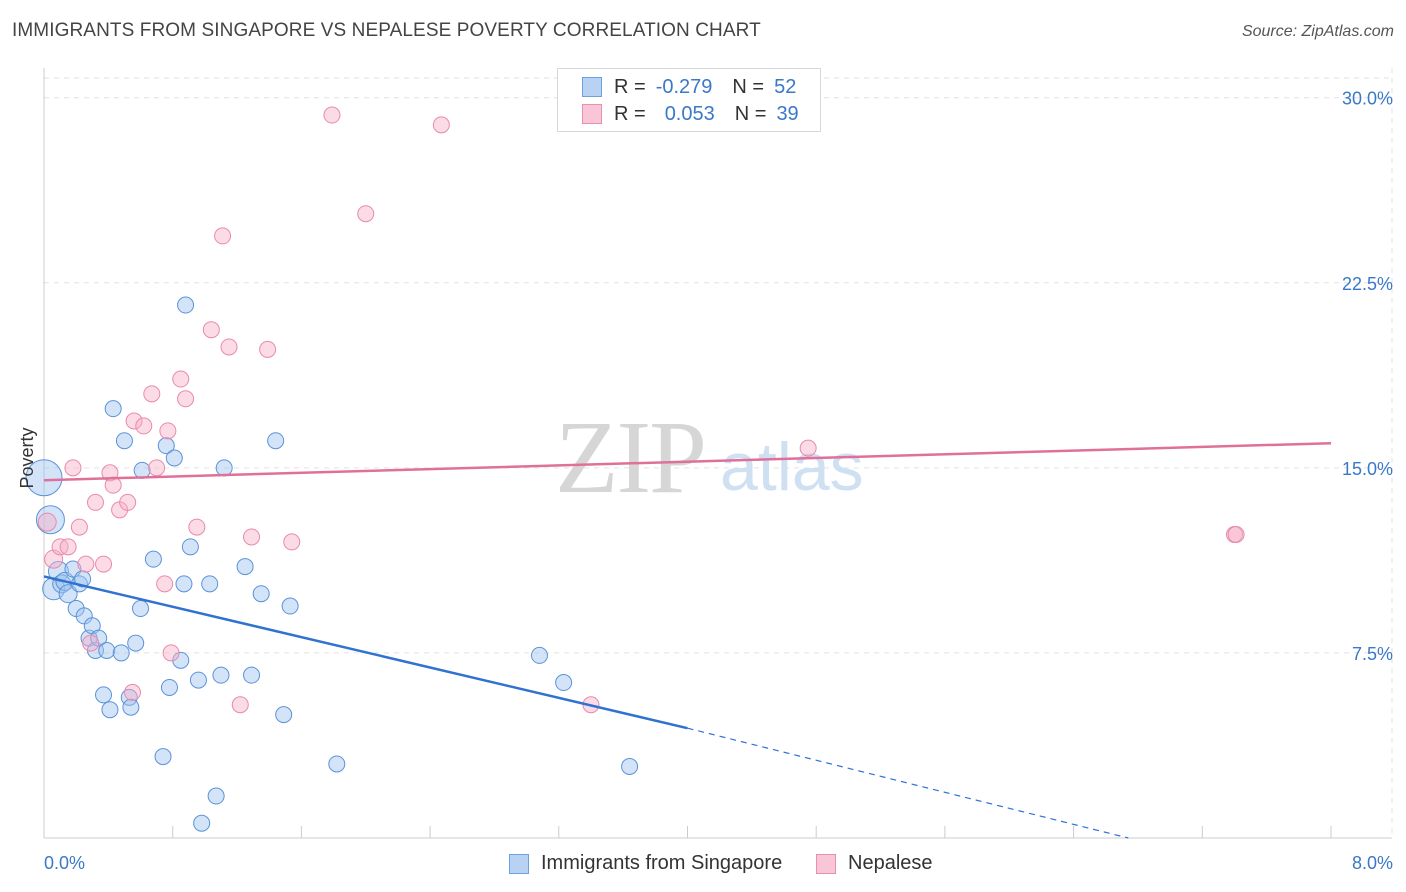  Describe the element at coordinates (1367, 469) in the screenshot. I see `y-tick-label: 15.0%` at that location.